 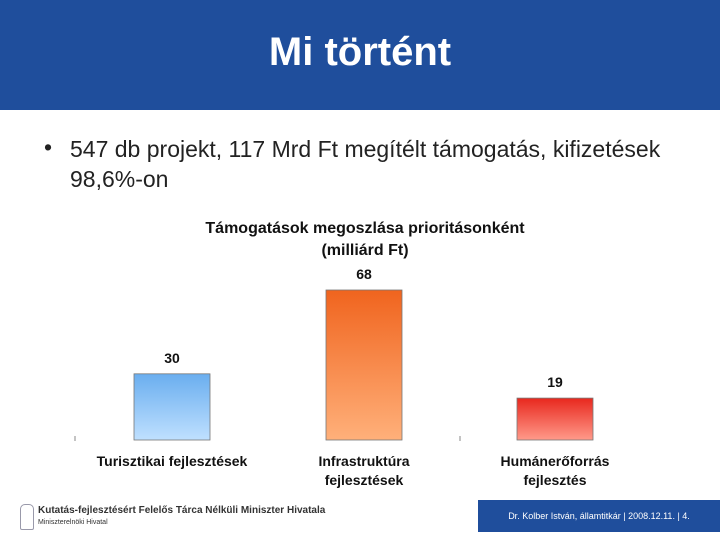 I want to click on logo, so click(x=27, y=517).